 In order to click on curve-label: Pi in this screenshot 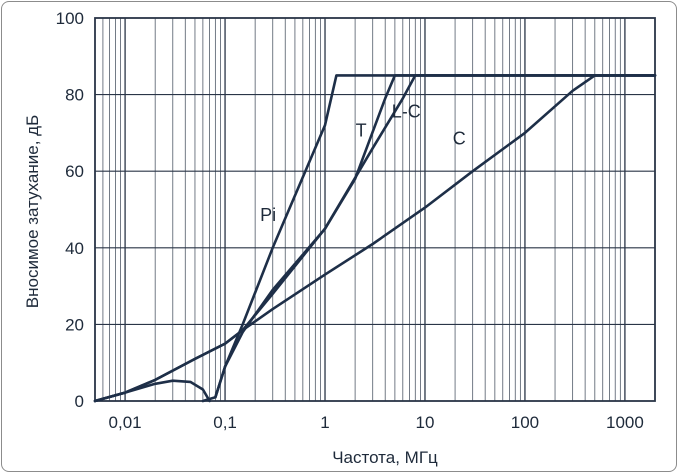, I will do `click(268, 215)`.